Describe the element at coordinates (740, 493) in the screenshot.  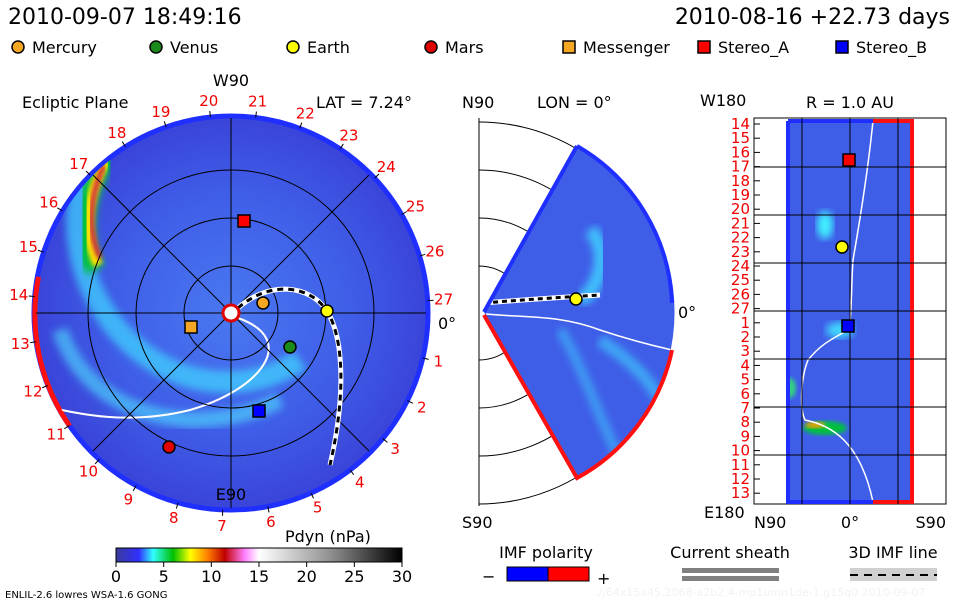
I see `radial-row-label: 13` at that location.